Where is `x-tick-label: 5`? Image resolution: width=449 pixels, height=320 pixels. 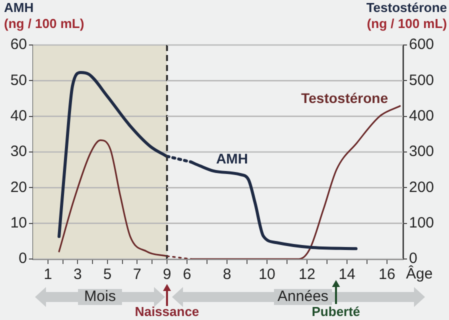 x-tick-label: 5 is located at coordinates (107, 275).